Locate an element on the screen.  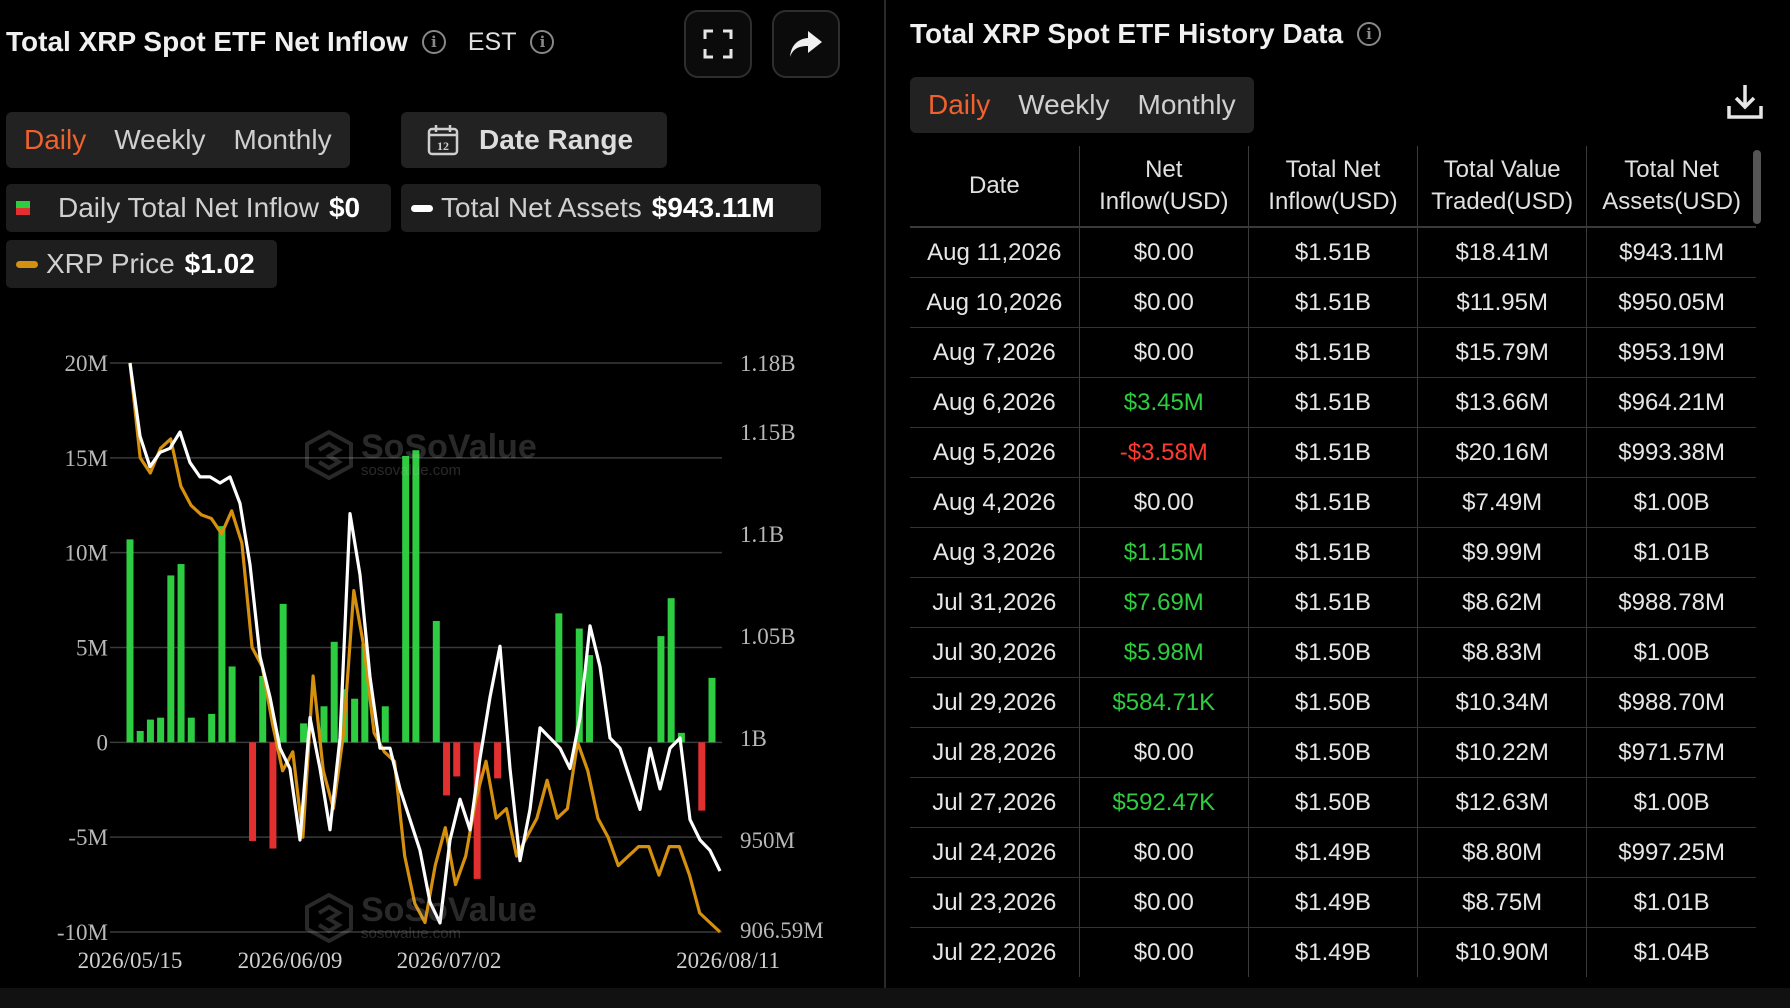
x-tick-label: 2026/08/11 is located at coordinates (728, 960).